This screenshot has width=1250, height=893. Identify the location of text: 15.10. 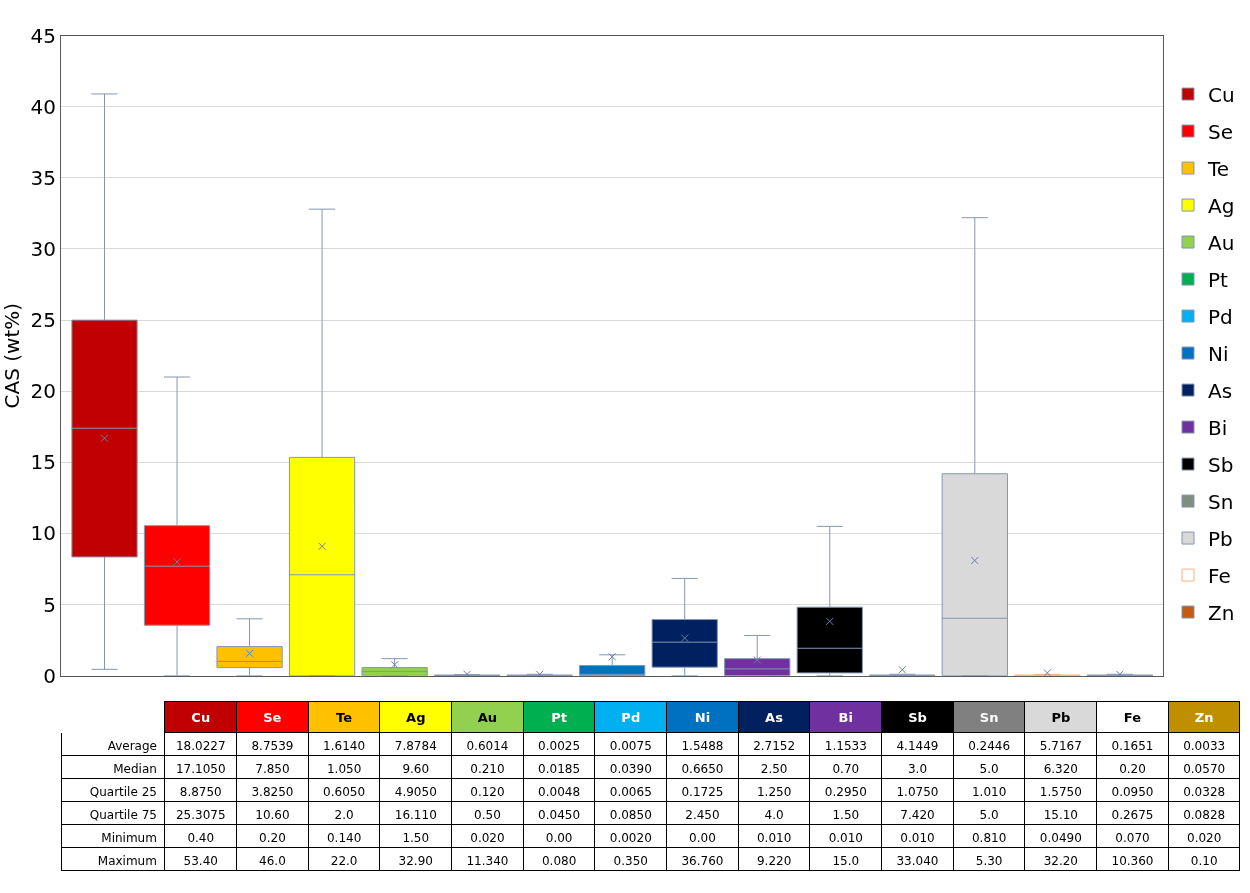
(1060, 814).